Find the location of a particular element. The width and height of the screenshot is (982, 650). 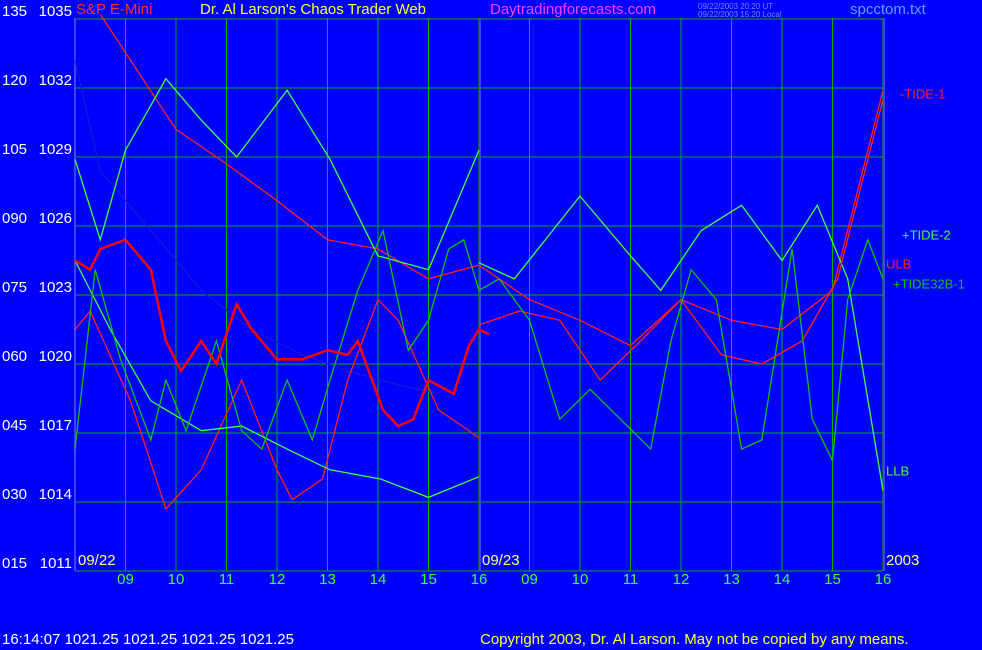

y2-tick-label: 120 is located at coordinates (14, 80).